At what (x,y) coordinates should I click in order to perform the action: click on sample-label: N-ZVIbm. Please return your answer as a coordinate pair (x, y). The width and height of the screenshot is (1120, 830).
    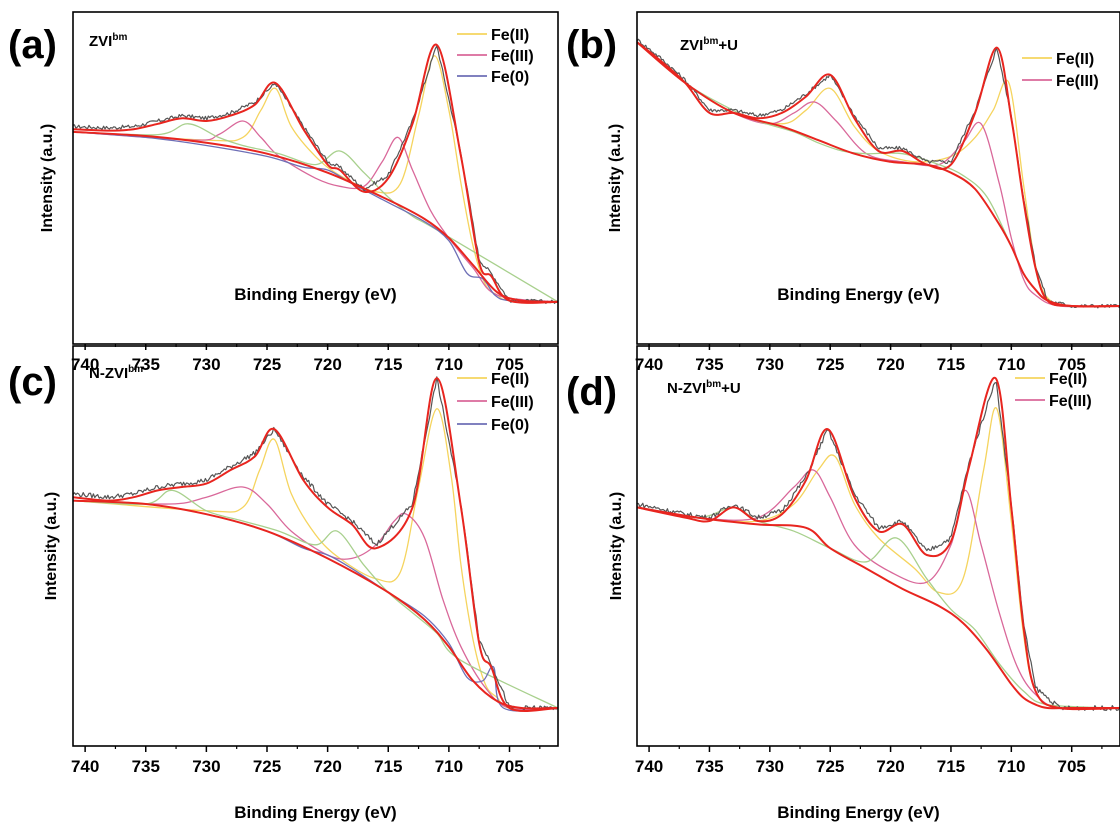
    Looking at the image, I should click on (116, 373).